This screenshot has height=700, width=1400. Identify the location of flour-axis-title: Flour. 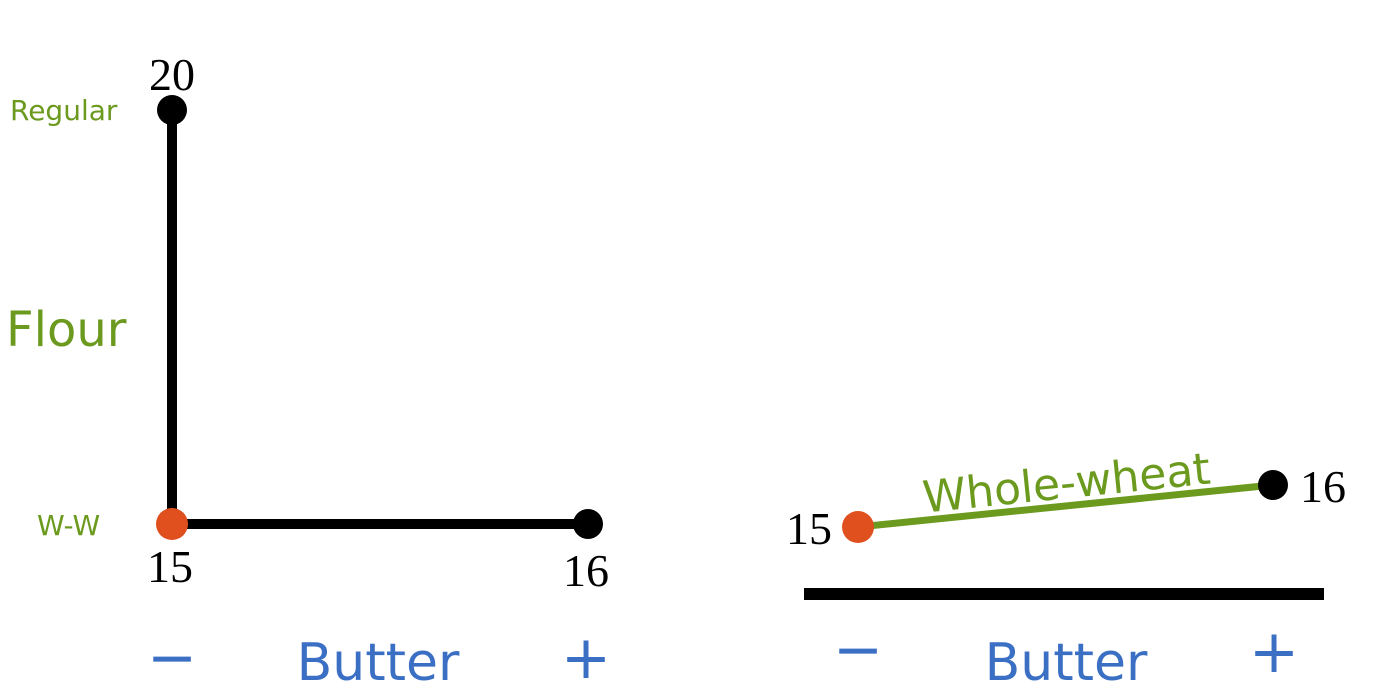
(66, 330).